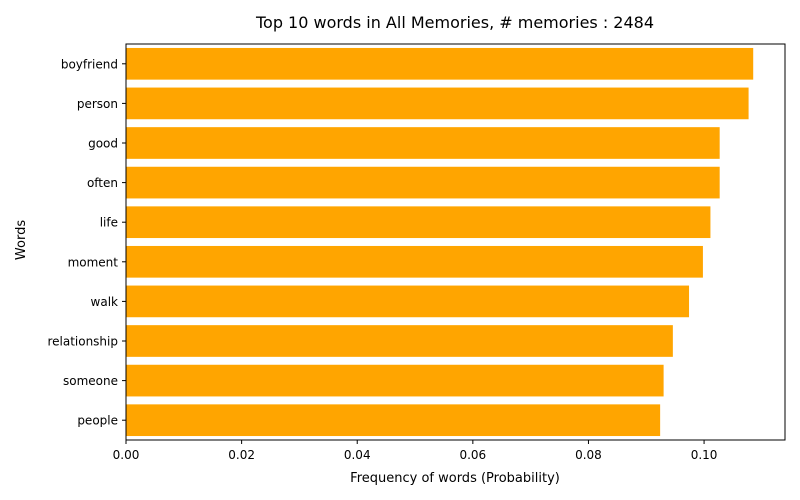  I want to click on y-tick-label: boyfriend, so click(89, 64).